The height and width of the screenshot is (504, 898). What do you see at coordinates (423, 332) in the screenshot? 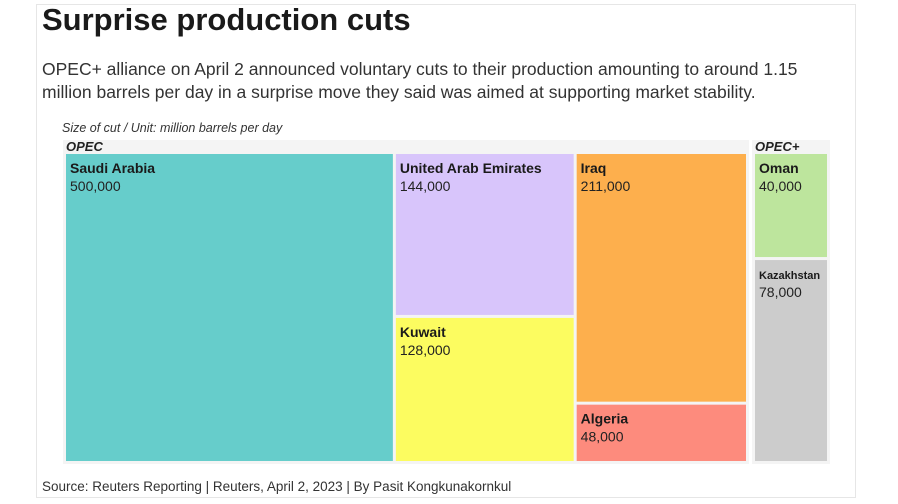
I see `tile-label-kuwait: Kuwait` at bounding box center [423, 332].